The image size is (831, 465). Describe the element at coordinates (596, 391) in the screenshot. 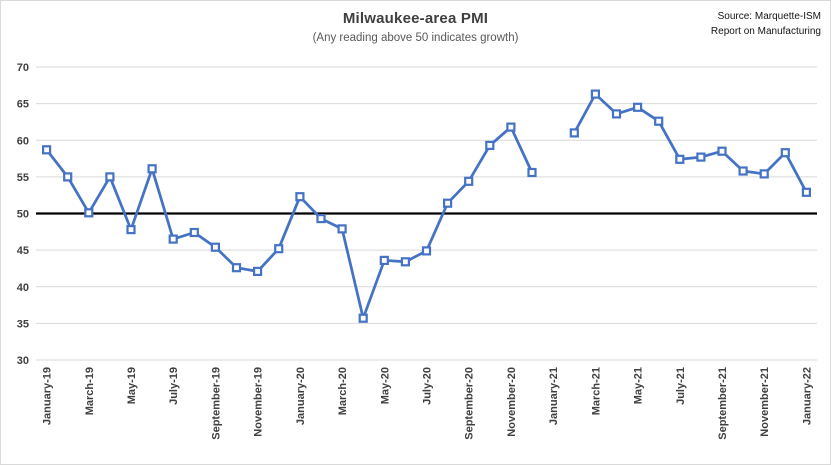

I see `x-tick-label: March-21` at that location.